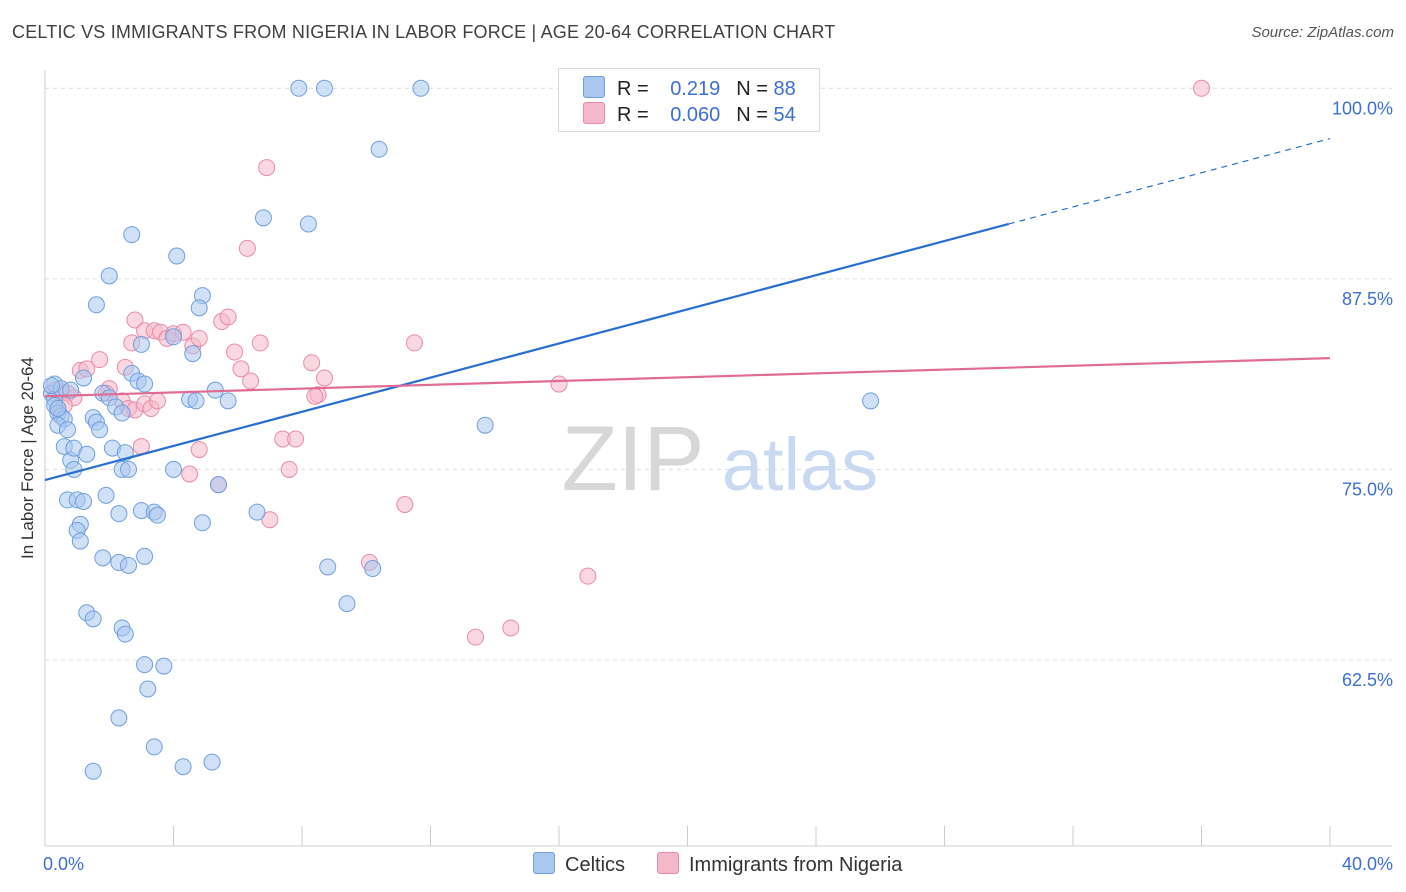  Describe the element at coordinates (1367, 299) in the screenshot. I see `y-tick-label: 87.5%` at that location.